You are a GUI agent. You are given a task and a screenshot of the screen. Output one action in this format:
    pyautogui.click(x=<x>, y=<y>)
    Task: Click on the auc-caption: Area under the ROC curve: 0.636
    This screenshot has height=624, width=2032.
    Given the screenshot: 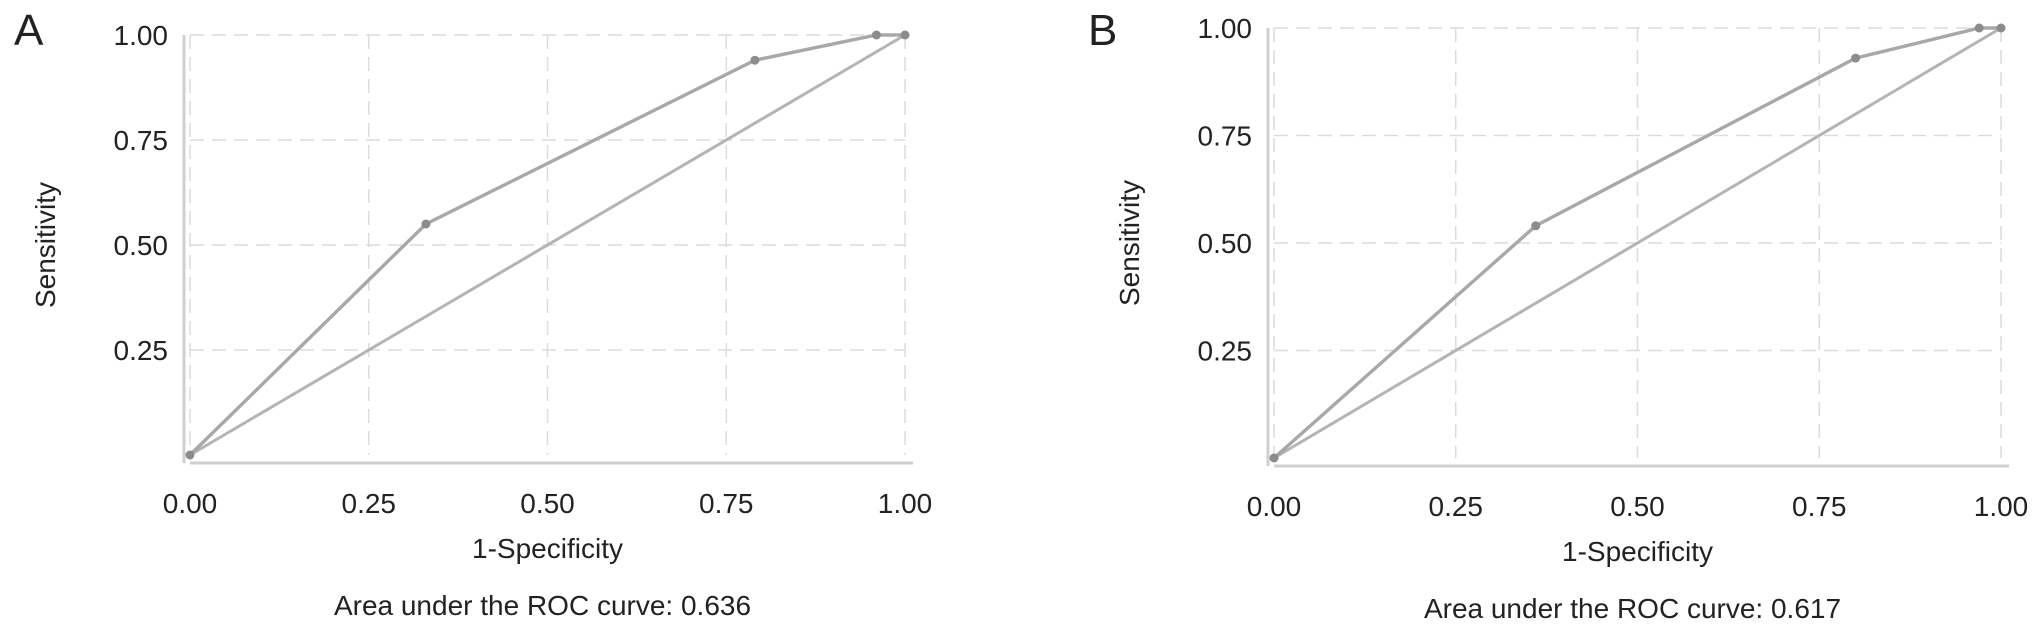 What is the action you would take?
    pyautogui.click(x=542, y=605)
    